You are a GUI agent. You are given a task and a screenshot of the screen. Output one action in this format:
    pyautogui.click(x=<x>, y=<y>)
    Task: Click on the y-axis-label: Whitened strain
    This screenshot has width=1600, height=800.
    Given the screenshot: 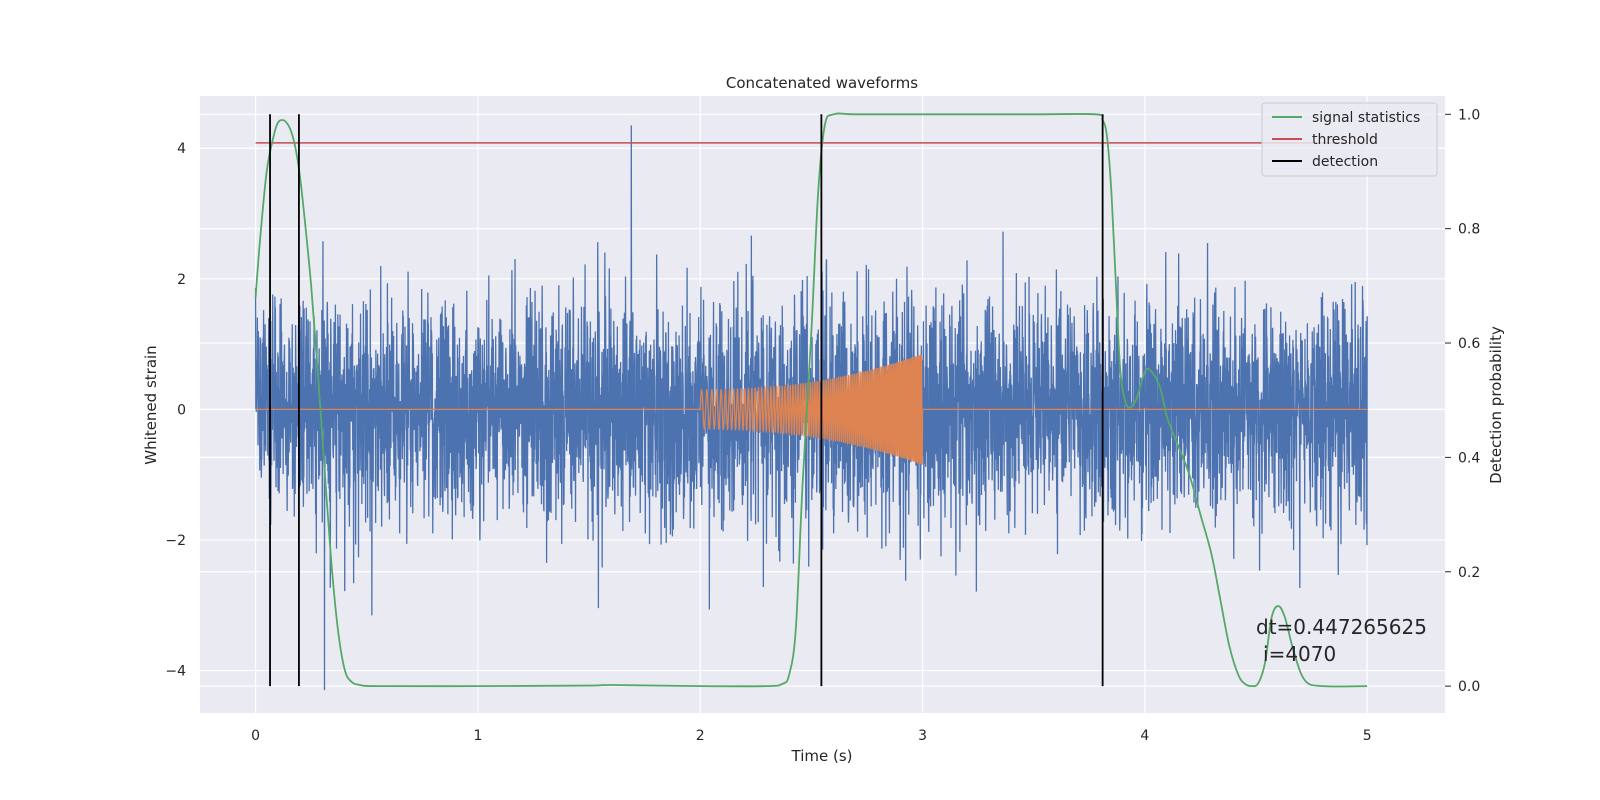 What is the action you would take?
    pyautogui.click(x=151, y=404)
    